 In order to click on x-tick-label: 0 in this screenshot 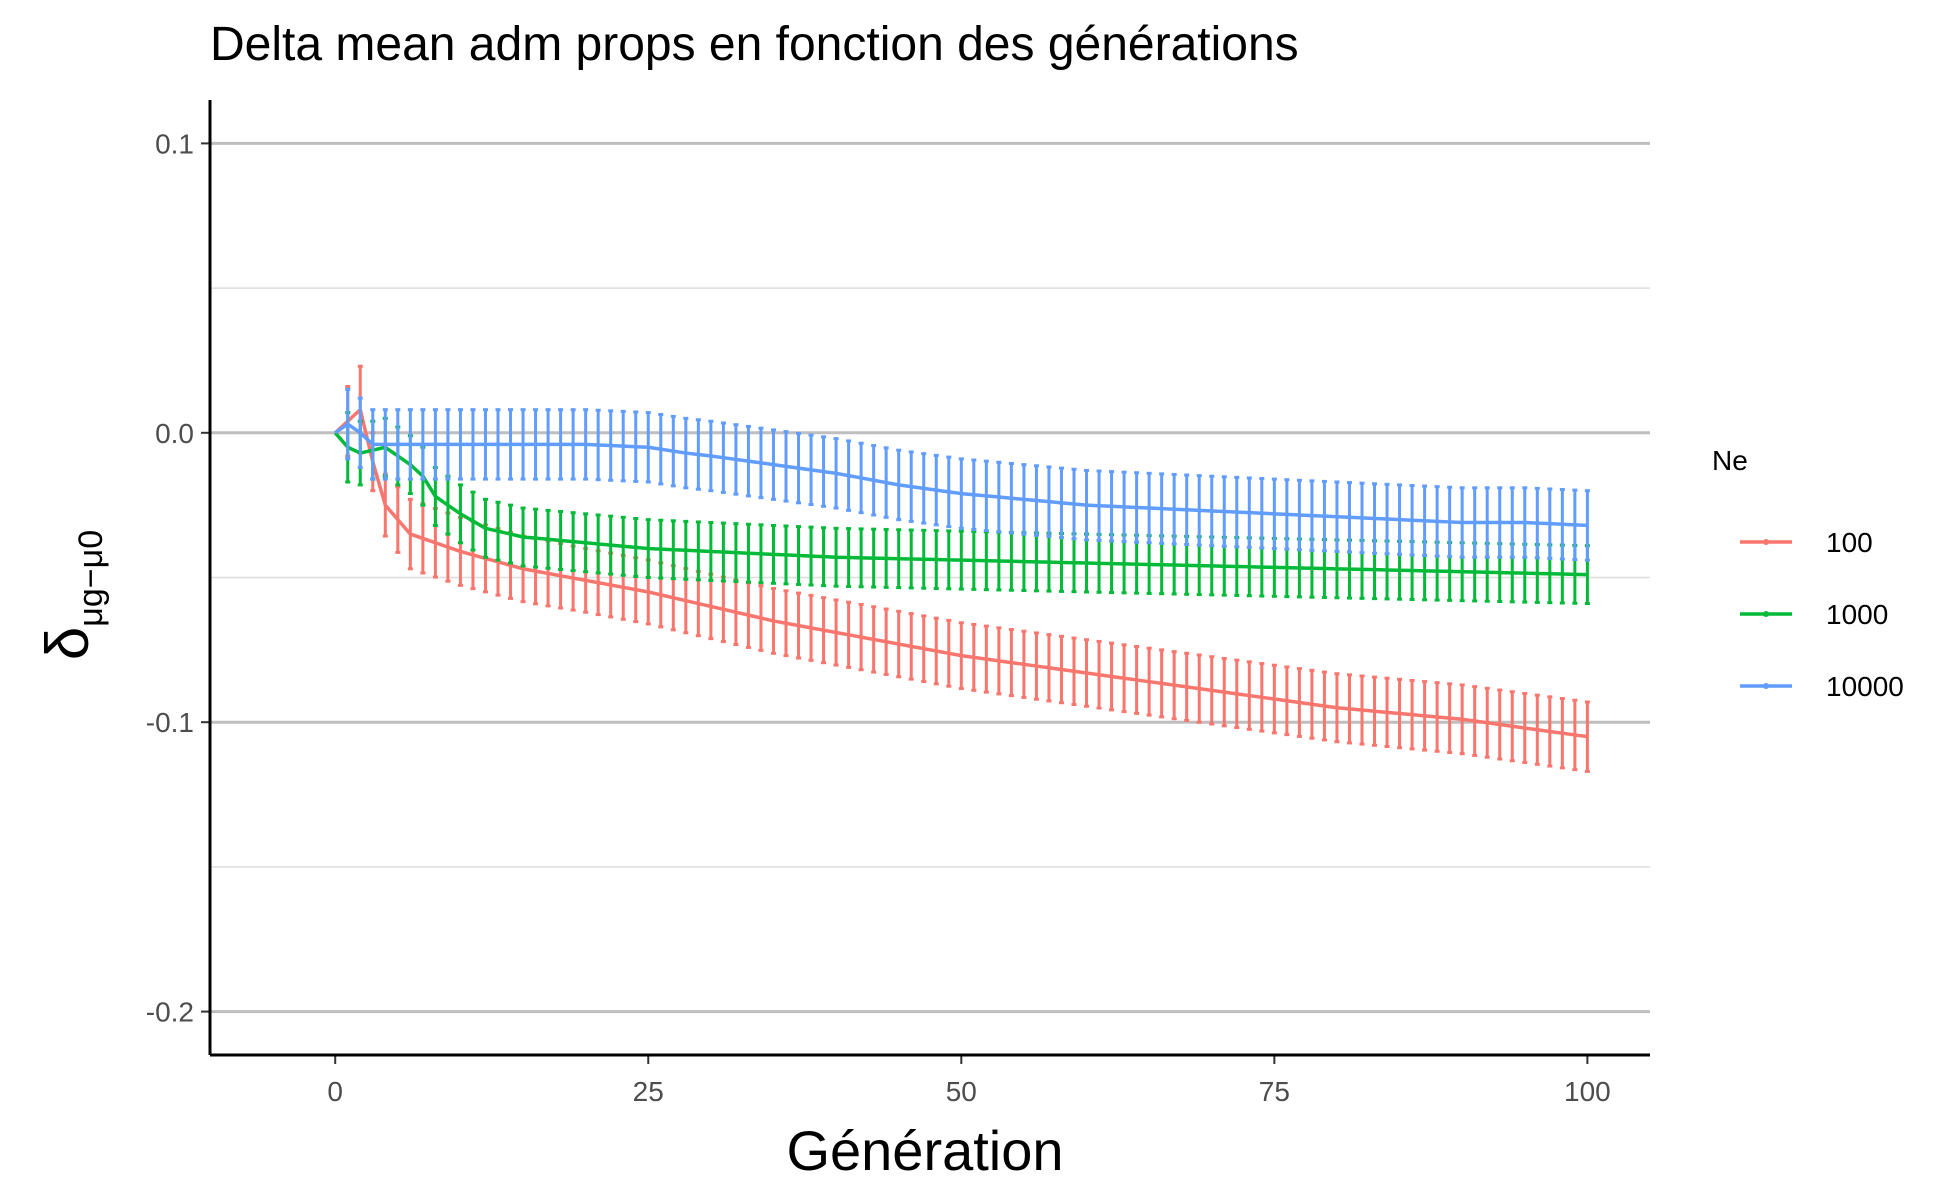, I will do `click(335, 1091)`.